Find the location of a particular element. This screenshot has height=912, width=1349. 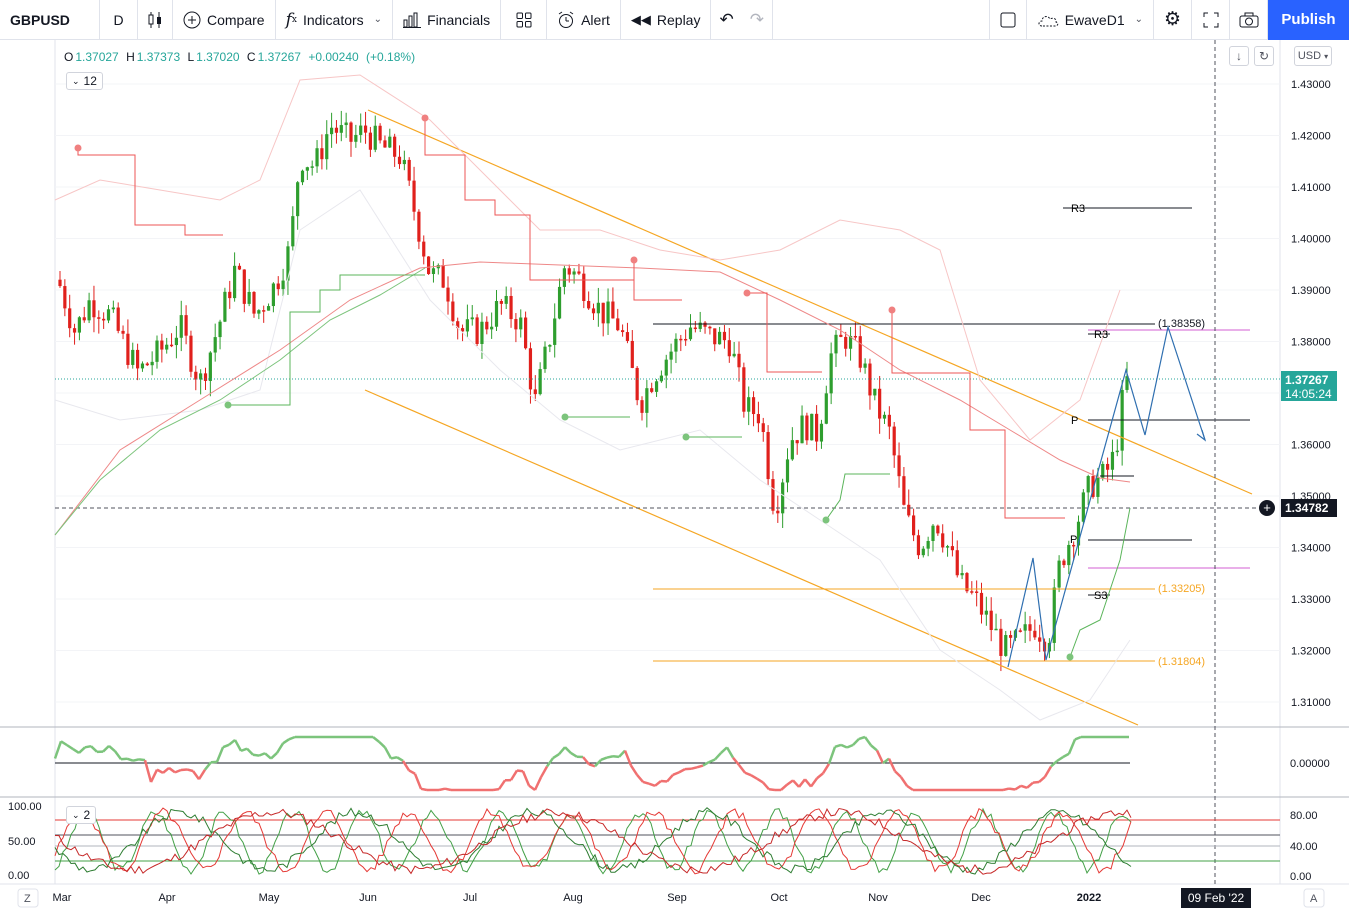

settings-button: ⚙ is located at coordinates (1173, 20).